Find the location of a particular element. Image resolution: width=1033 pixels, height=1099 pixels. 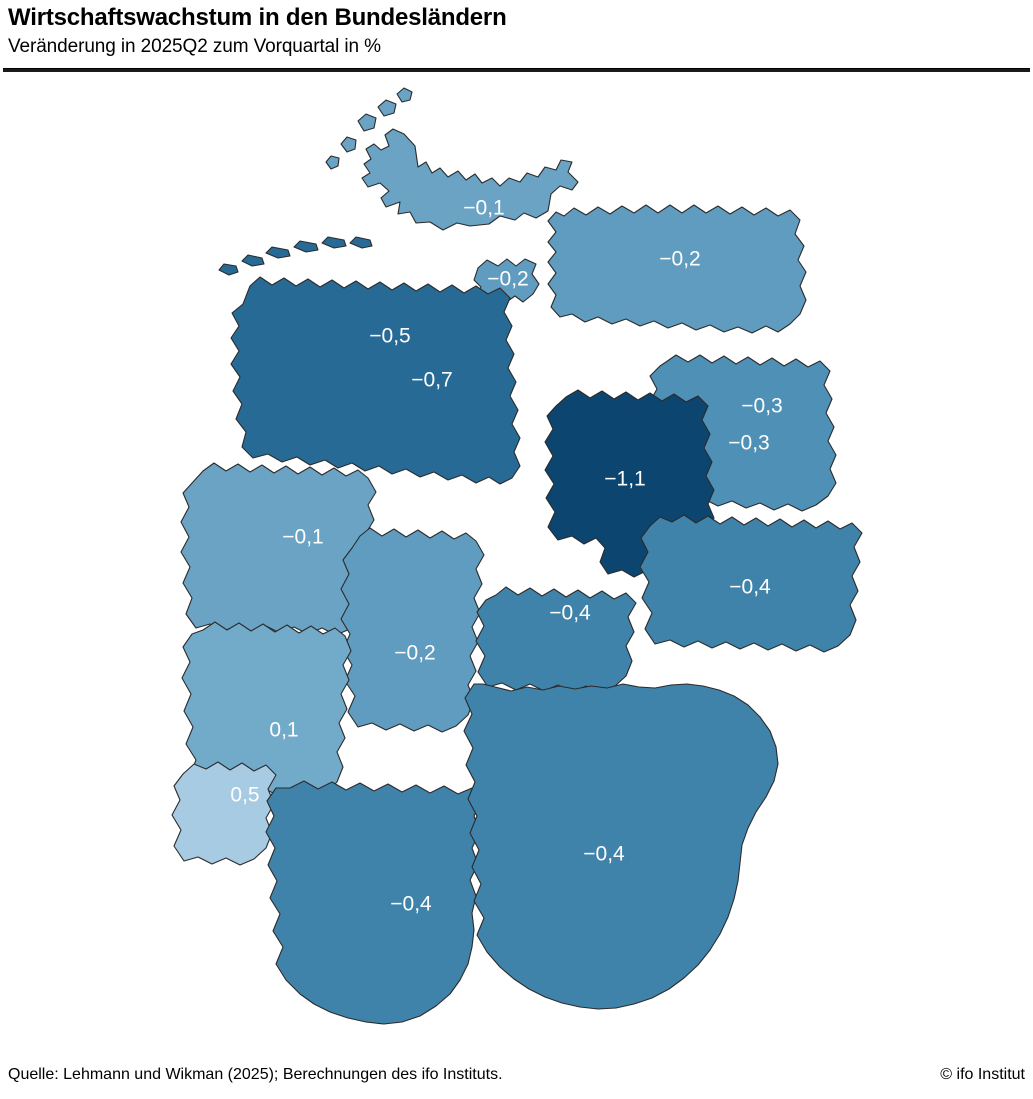

region-value-label-bremen: −0,5 is located at coordinates (389, 336).